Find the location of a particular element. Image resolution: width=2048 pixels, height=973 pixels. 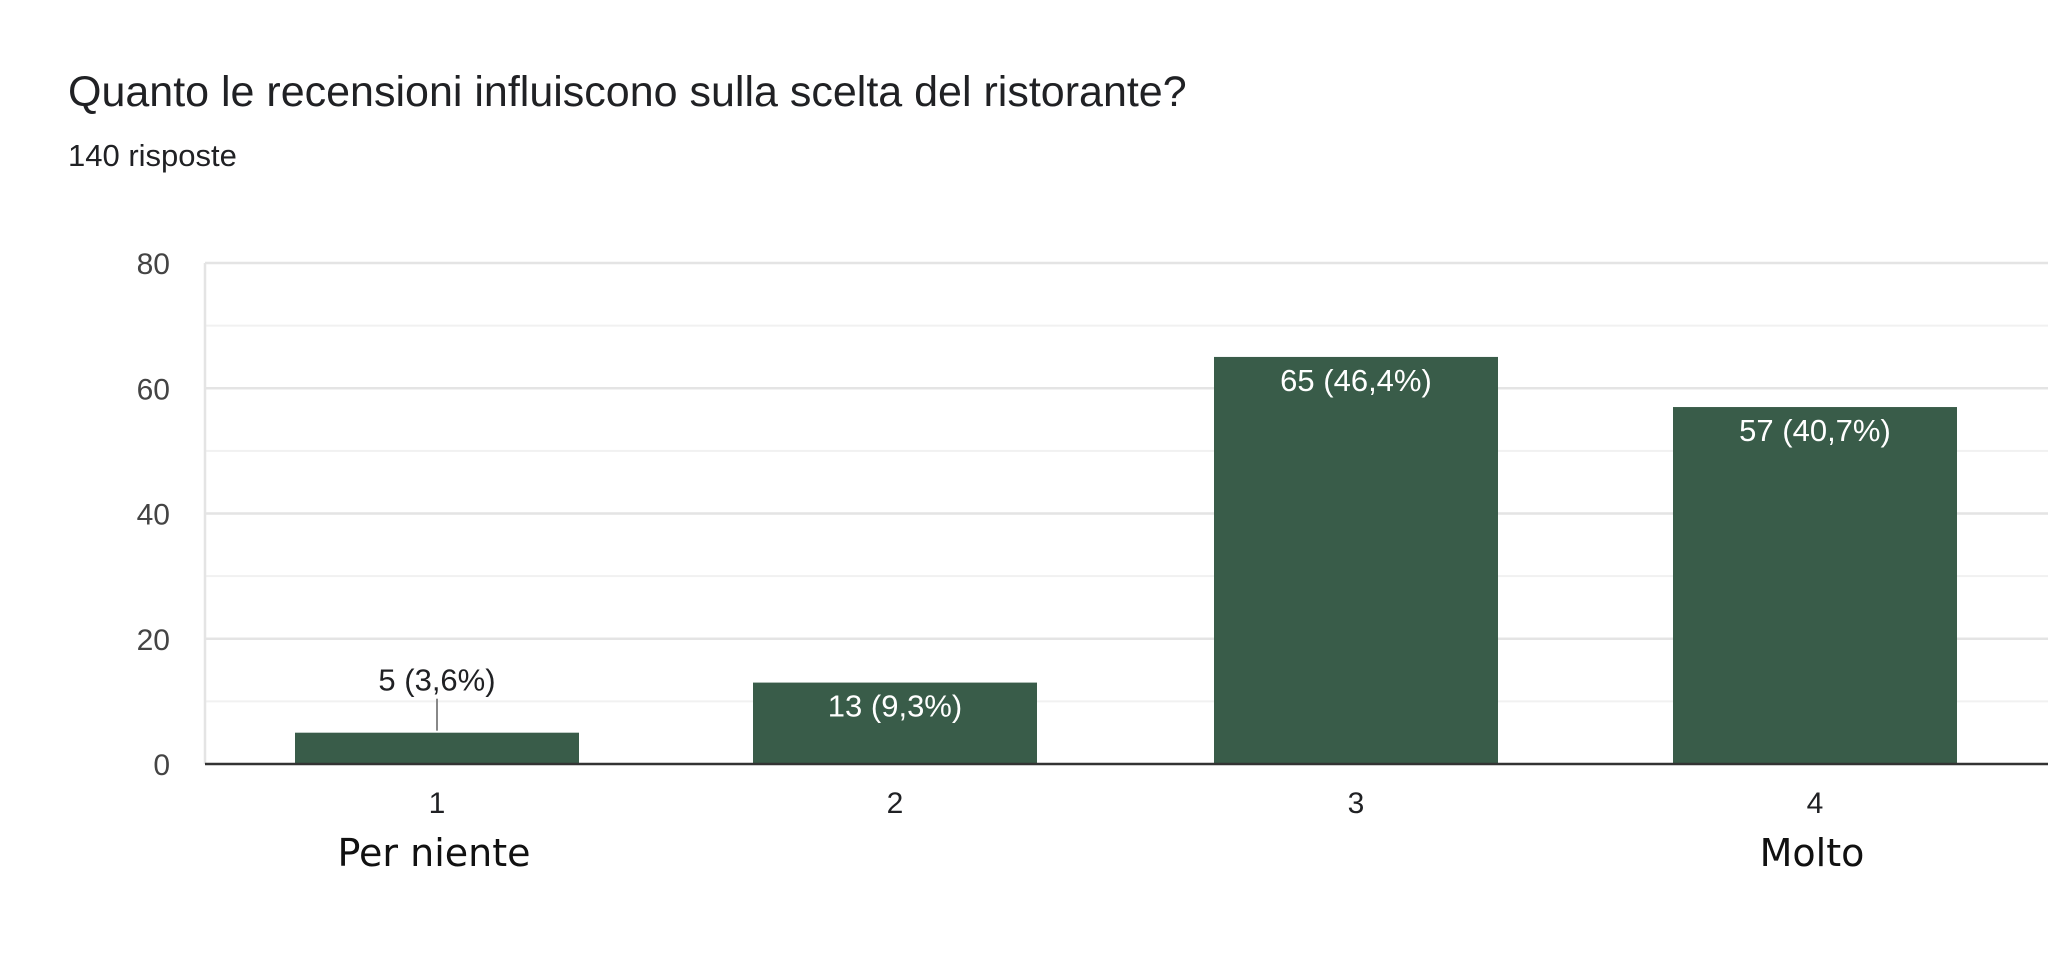

y-tick-label: 0 is located at coordinates (161, 765).